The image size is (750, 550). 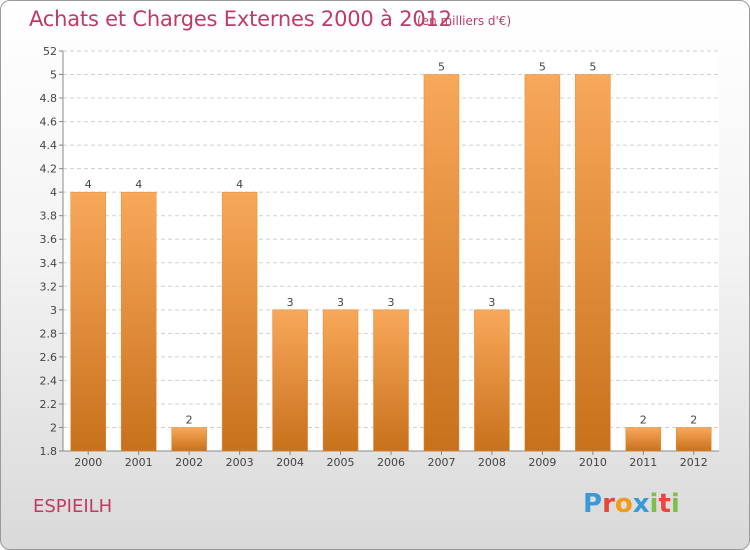 I want to click on y-tick-label: 52, so click(x=50, y=51).